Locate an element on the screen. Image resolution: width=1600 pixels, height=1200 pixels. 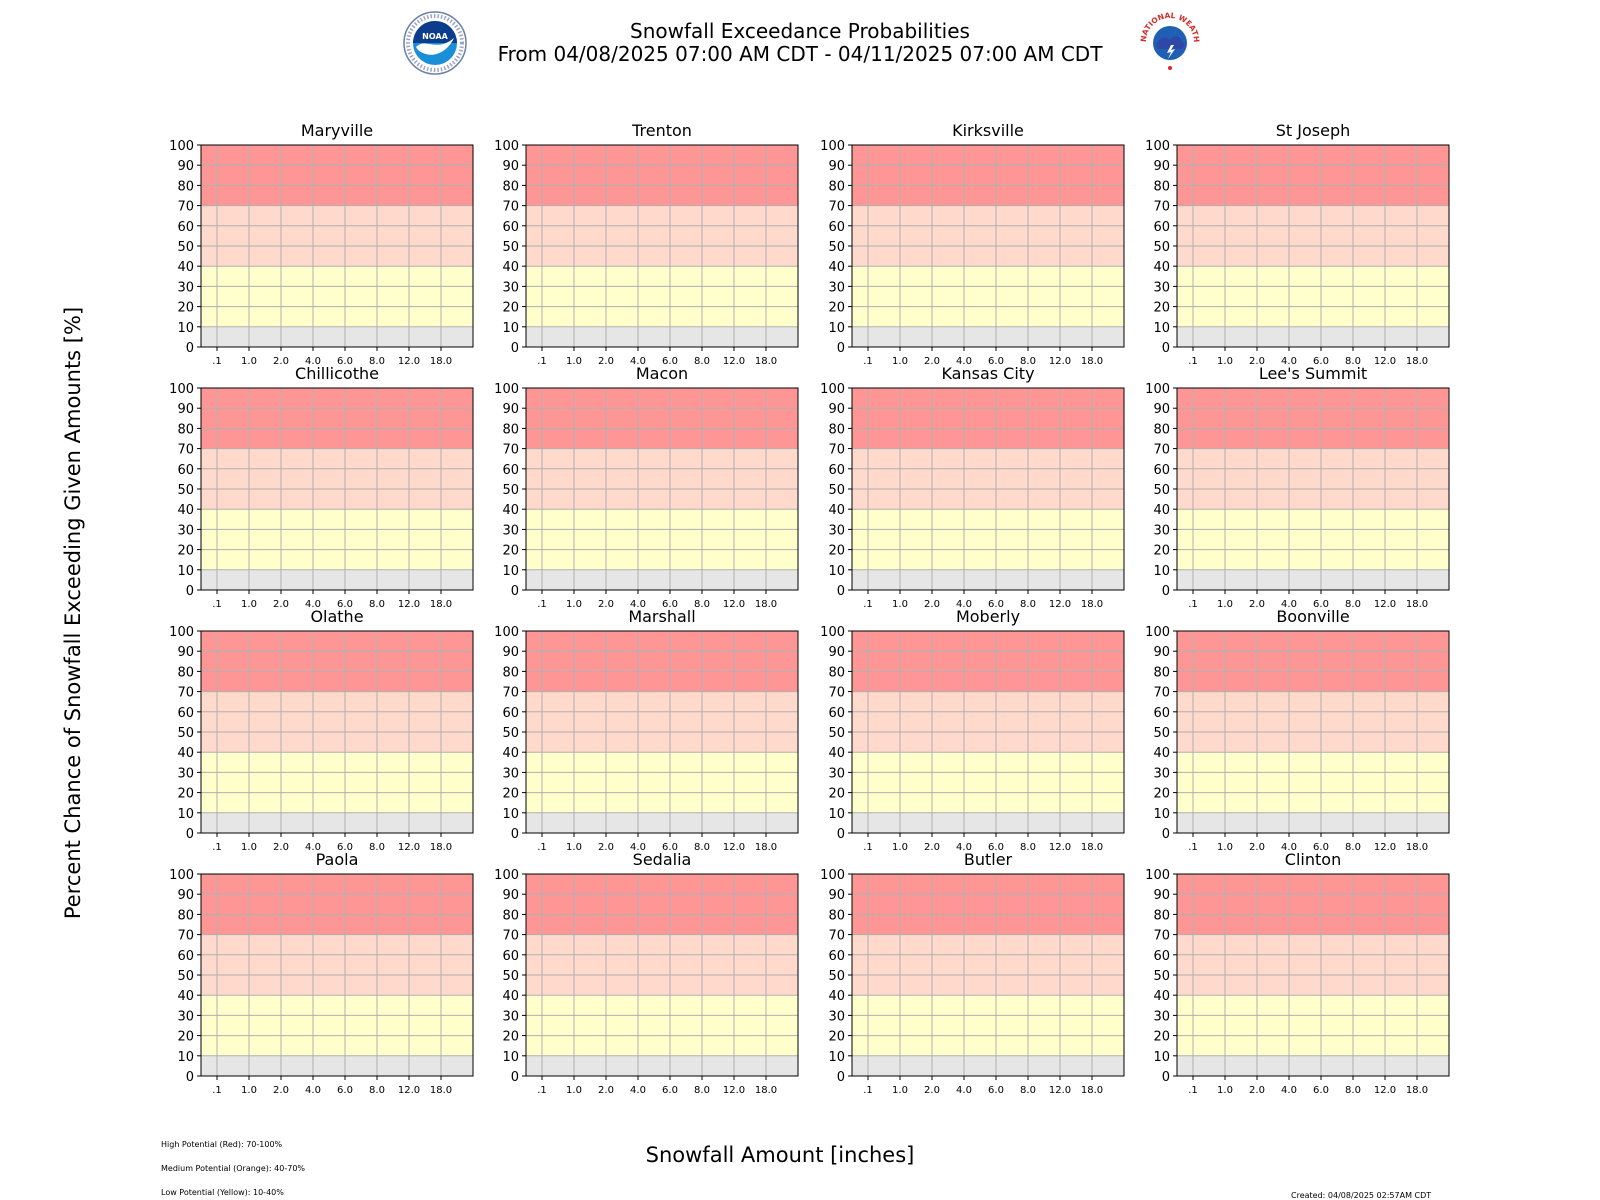
noaa-logo-icon: NOAA is located at coordinates (435, 43).